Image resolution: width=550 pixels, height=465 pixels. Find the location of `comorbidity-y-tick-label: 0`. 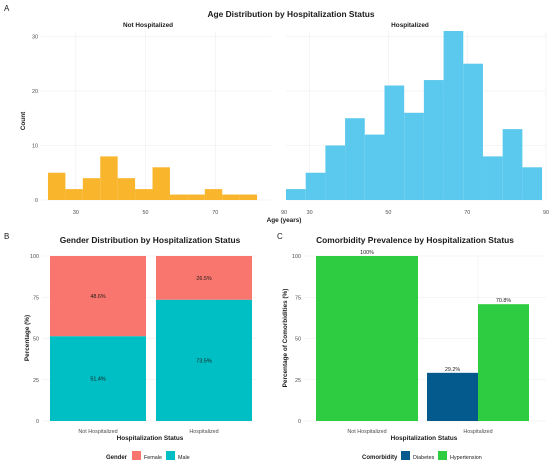

comorbidity-y-tick-label: 0 is located at coordinates (299, 422).